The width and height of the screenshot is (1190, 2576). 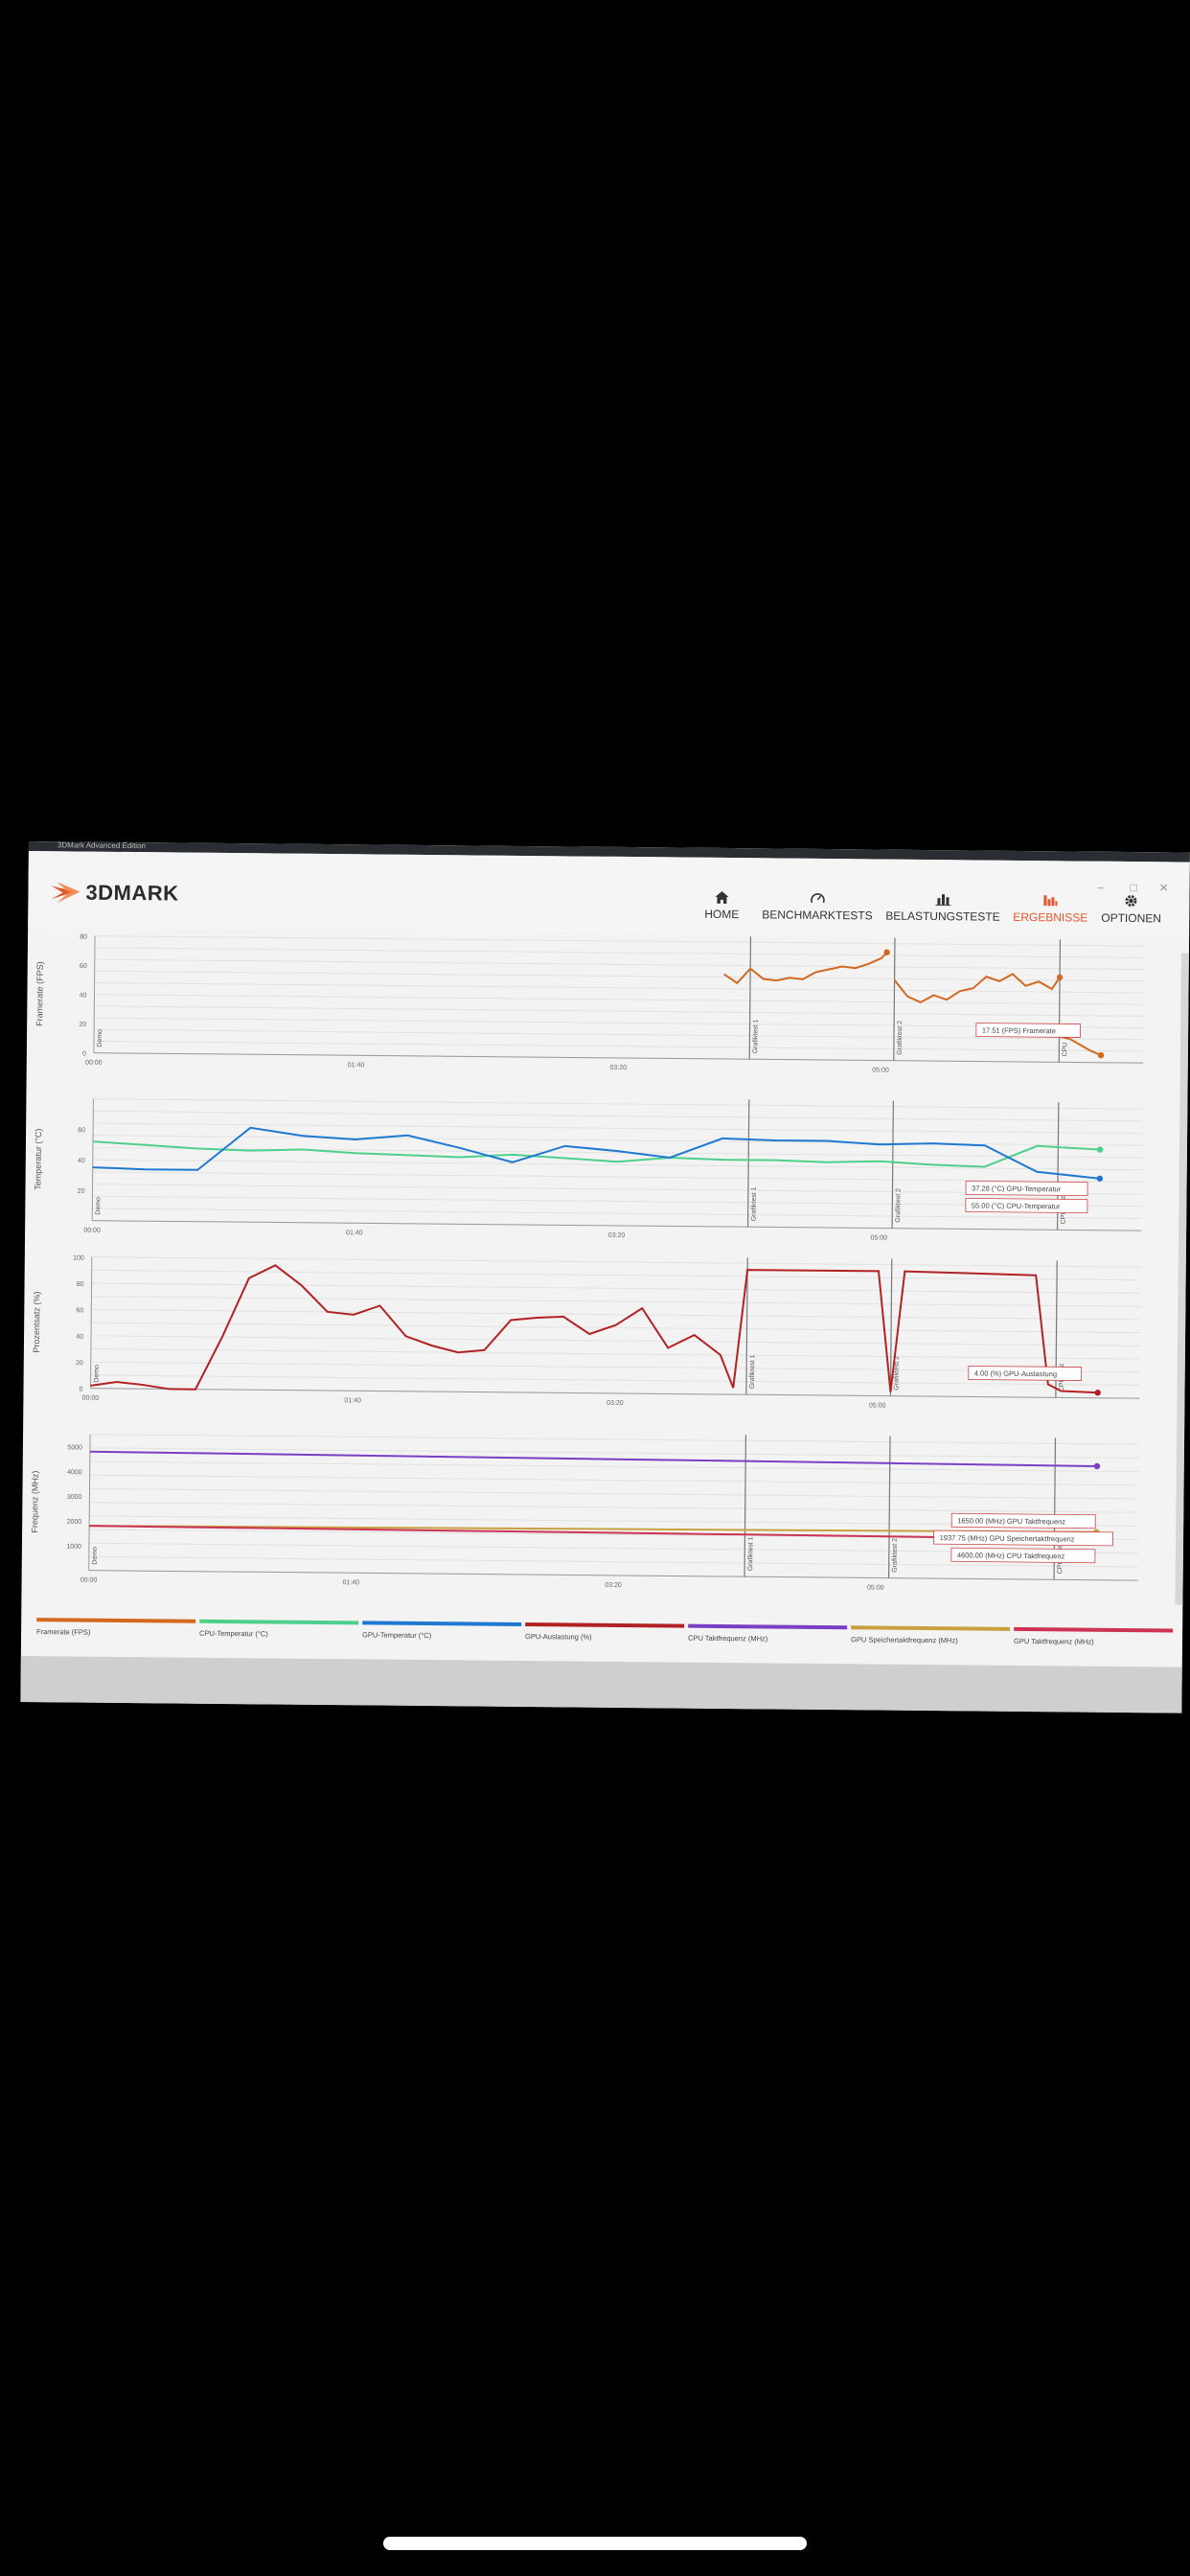 I want to click on y-tick-label: 5000, so click(x=74, y=1447).